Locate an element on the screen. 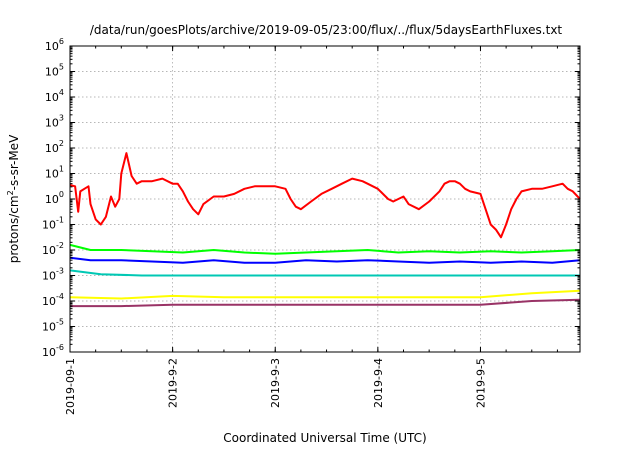 Image resolution: width=640 pixels, height=453 pixels. y-tick-label: 10² is located at coordinates (54, 147).